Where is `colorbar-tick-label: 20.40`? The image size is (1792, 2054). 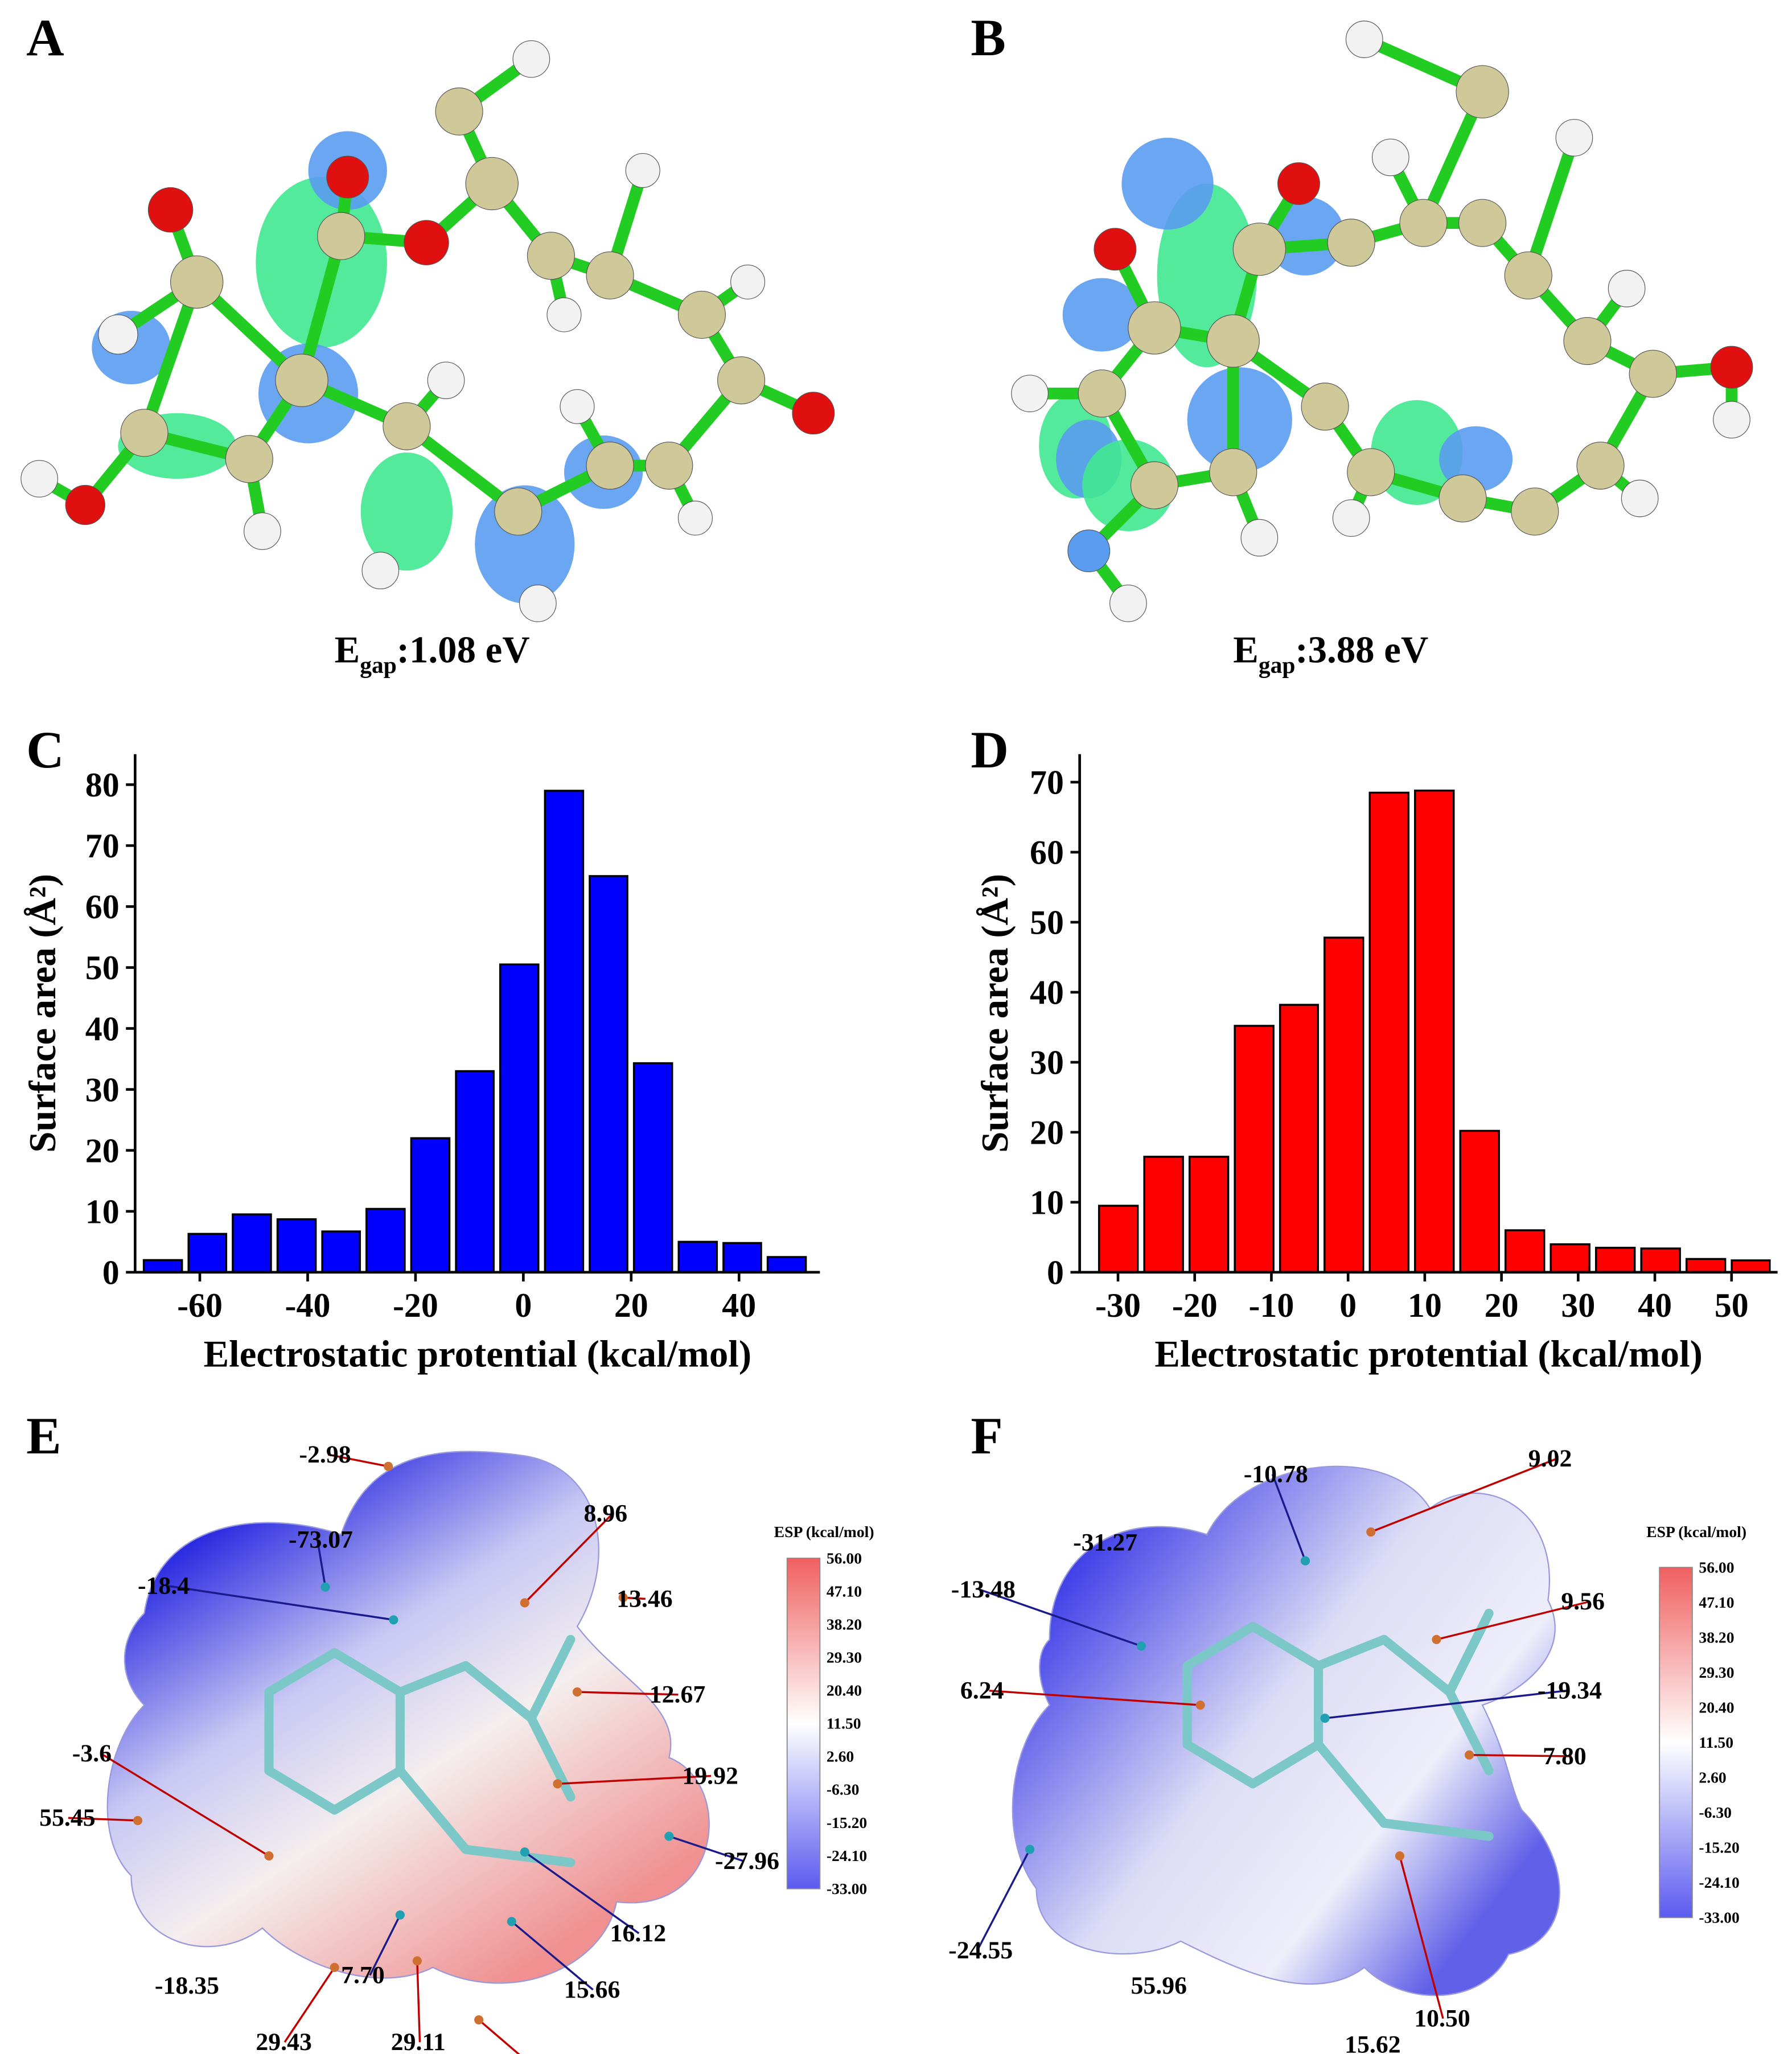 colorbar-tick-label: 20.40 is located at coordinates (1716, 1708).